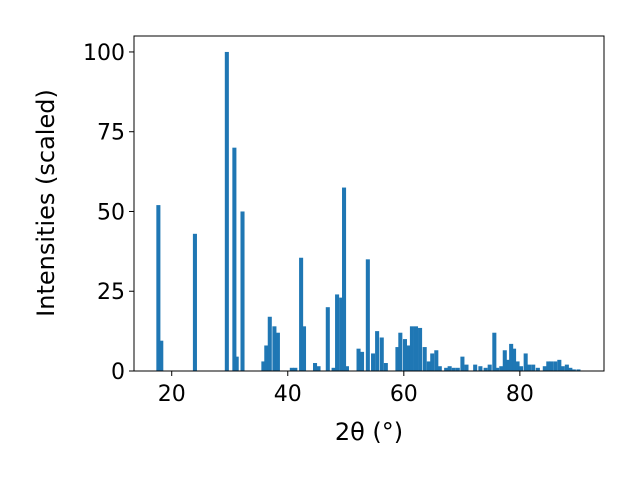  What do you see at coordinates (111, 212) in the screenshot?
I see `y-tick-label: 50` at bounding box center [111, 212].